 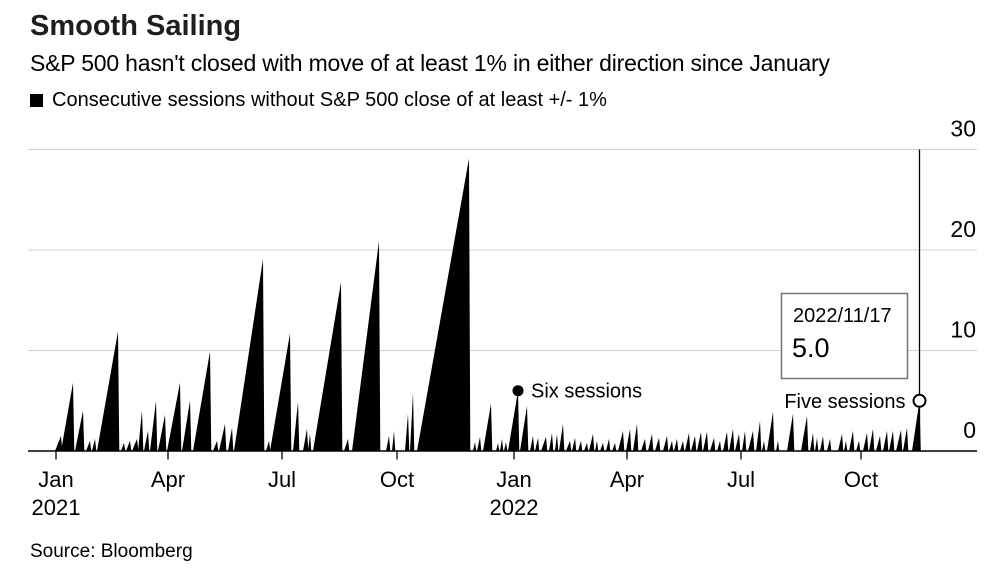 I want to click on y-axis-label: 20, so click(x=963, y=229).